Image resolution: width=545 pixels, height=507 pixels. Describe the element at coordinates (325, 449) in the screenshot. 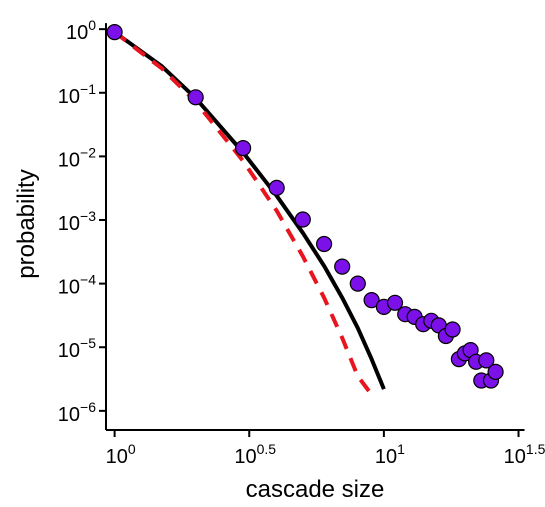

I see `x-axis-ticks: 100 100.5 10¹ 101.5` at that location.